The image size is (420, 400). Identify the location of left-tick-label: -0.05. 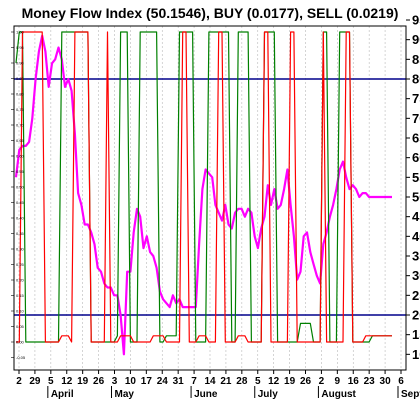
(21, 357).